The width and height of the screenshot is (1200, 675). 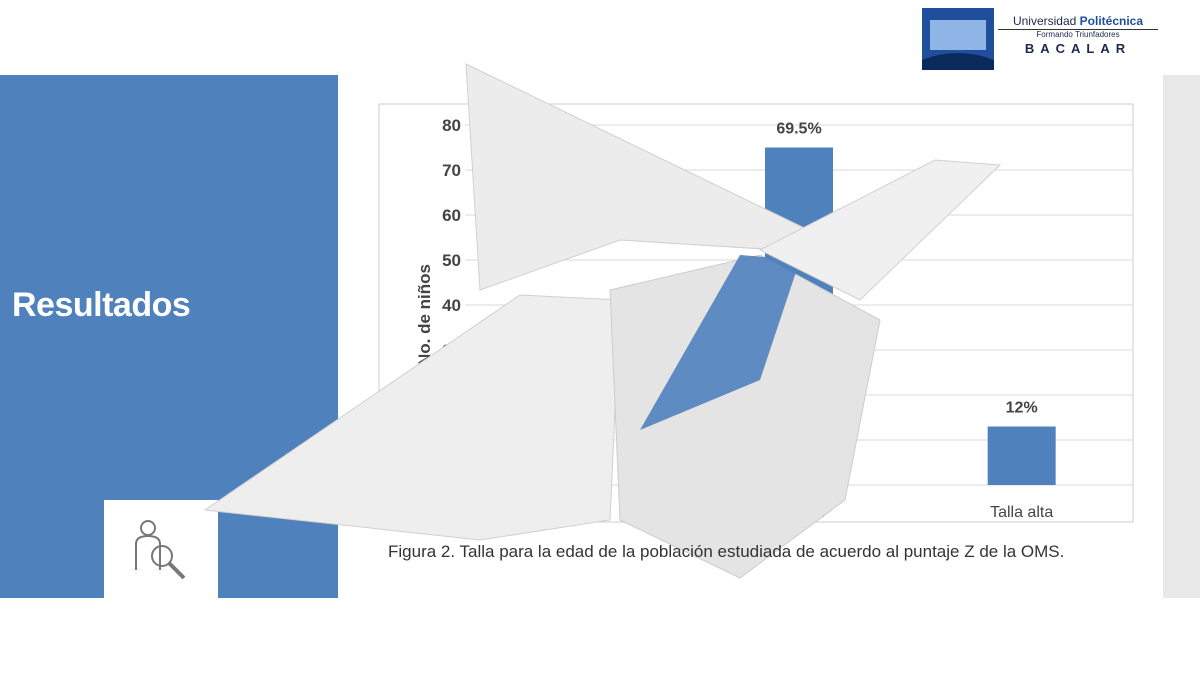 I want to click on y-tick-label: 40, so click(x=451, y=305).